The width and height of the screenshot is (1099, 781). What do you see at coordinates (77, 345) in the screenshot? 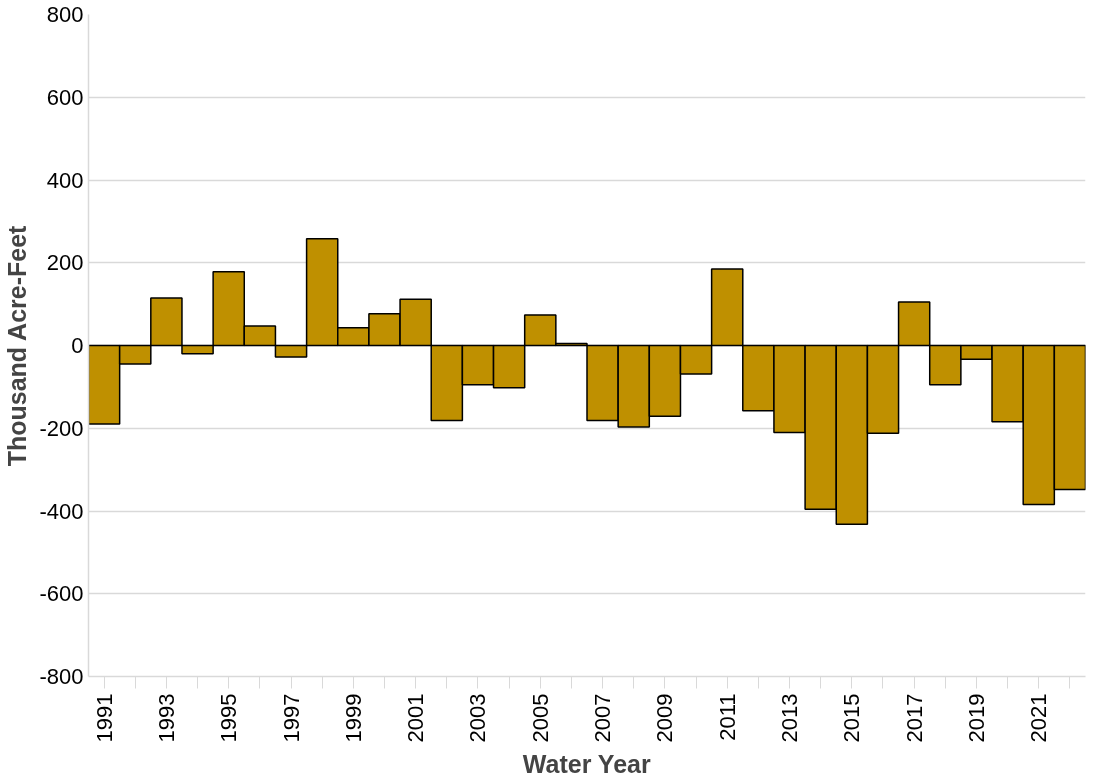
I see `y-tick-label: 0` at bounding box center [77, 345].